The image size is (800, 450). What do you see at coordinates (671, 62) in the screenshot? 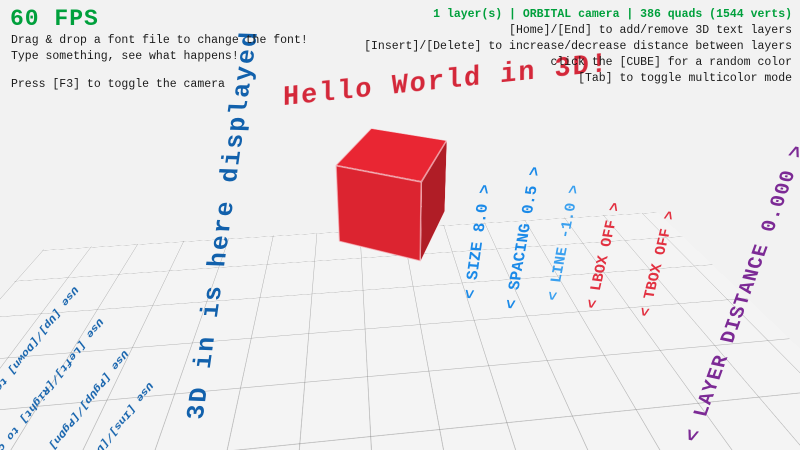
I see `hint-cube-random-color: click the [CUBE] for a random color` at bounding box center [671, 62].